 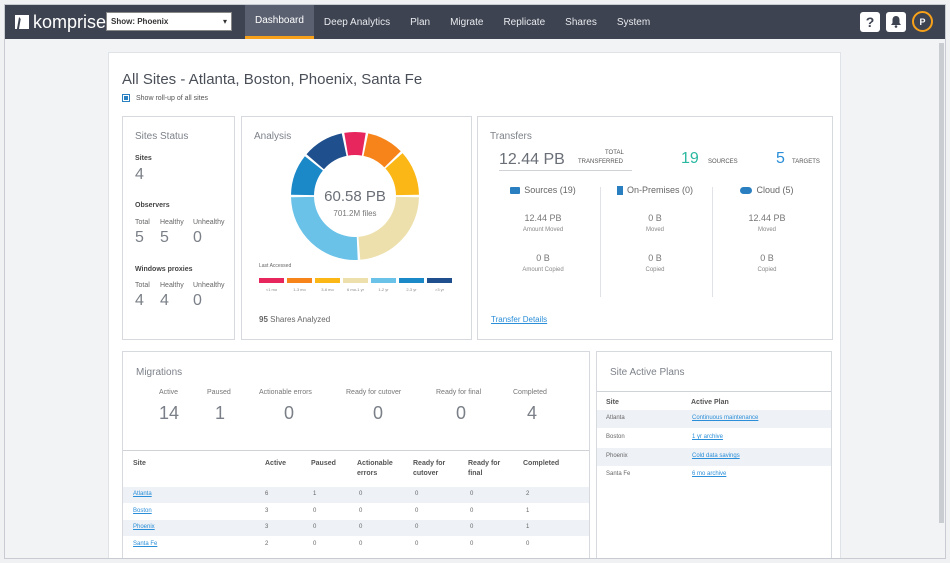 I want to click on row-site-link: Boston, so click(x=142, y=511).